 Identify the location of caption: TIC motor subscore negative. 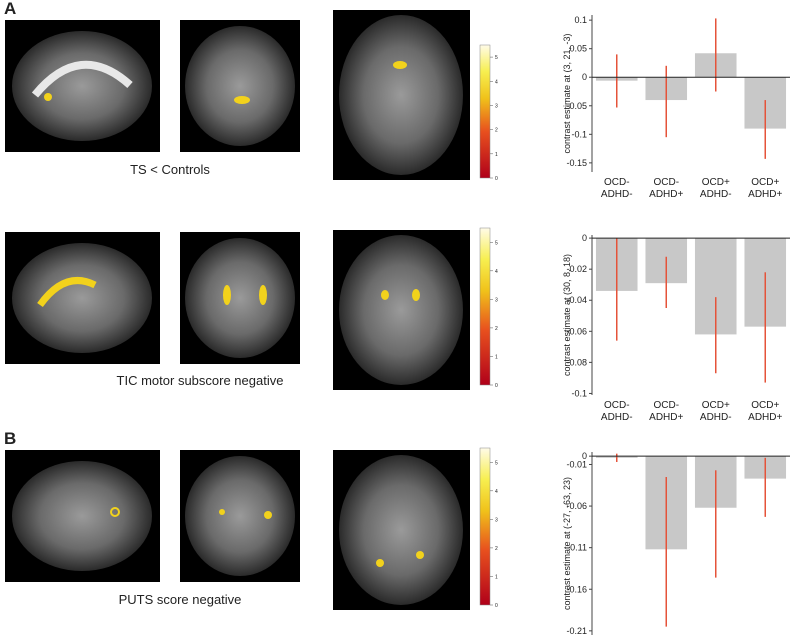
(200, 380).